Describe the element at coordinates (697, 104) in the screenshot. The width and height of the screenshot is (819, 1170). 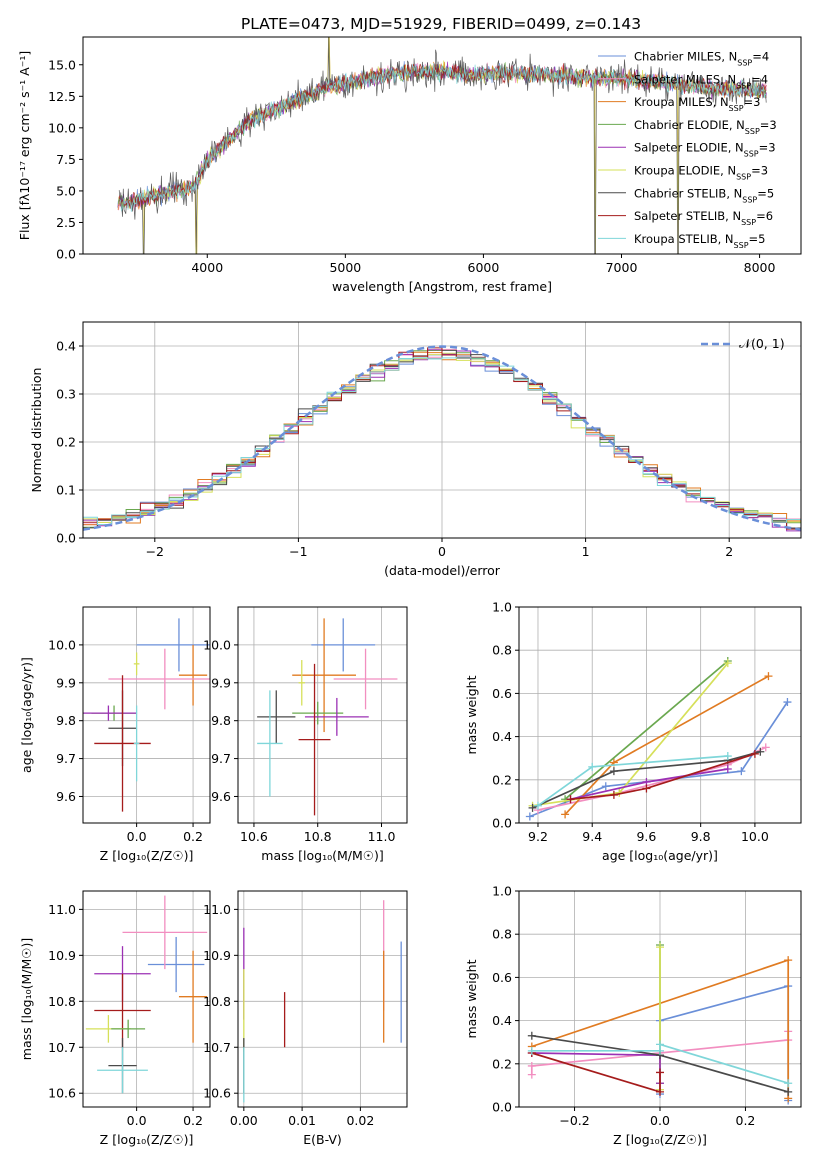
I see `legend-label: Kroupa MILES, NSSP=3` at that location.